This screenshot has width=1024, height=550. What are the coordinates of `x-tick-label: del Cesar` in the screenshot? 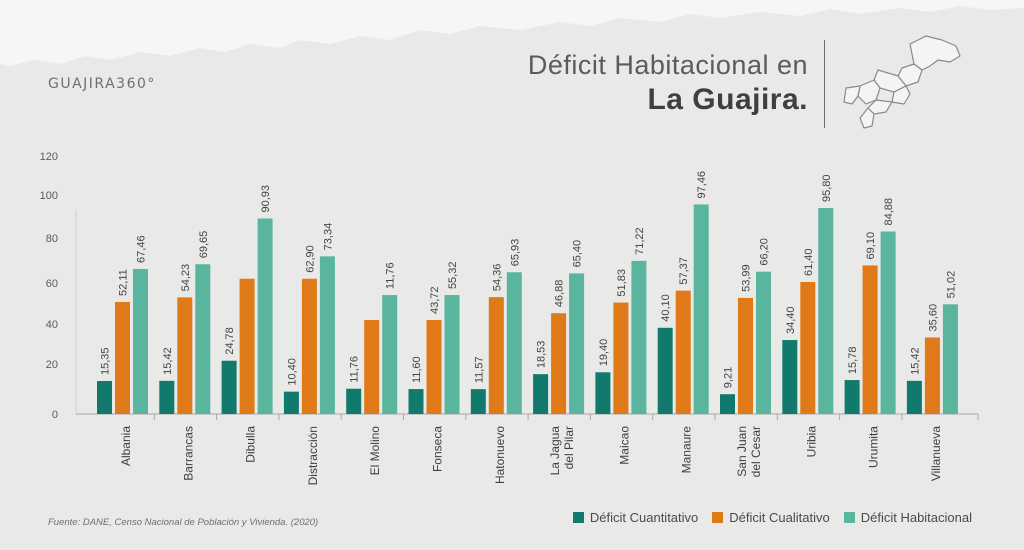 It's located at (756, 451).